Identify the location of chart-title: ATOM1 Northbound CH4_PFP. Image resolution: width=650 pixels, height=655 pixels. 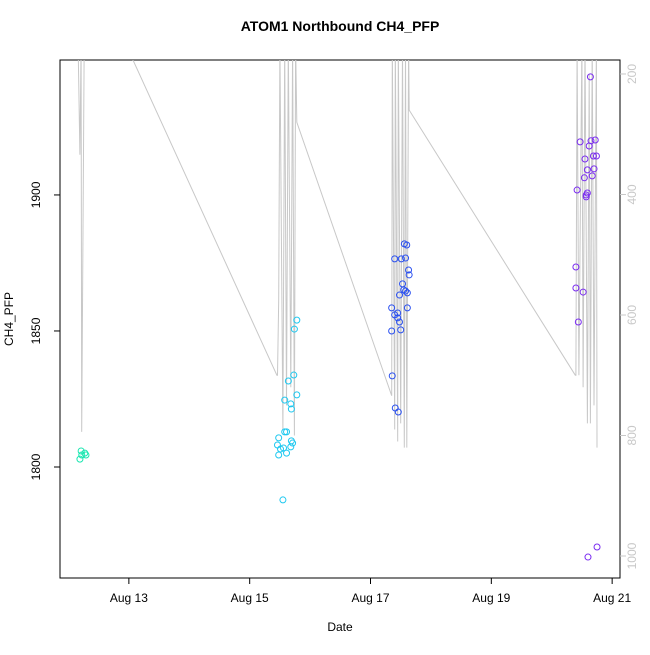
(340, 26).